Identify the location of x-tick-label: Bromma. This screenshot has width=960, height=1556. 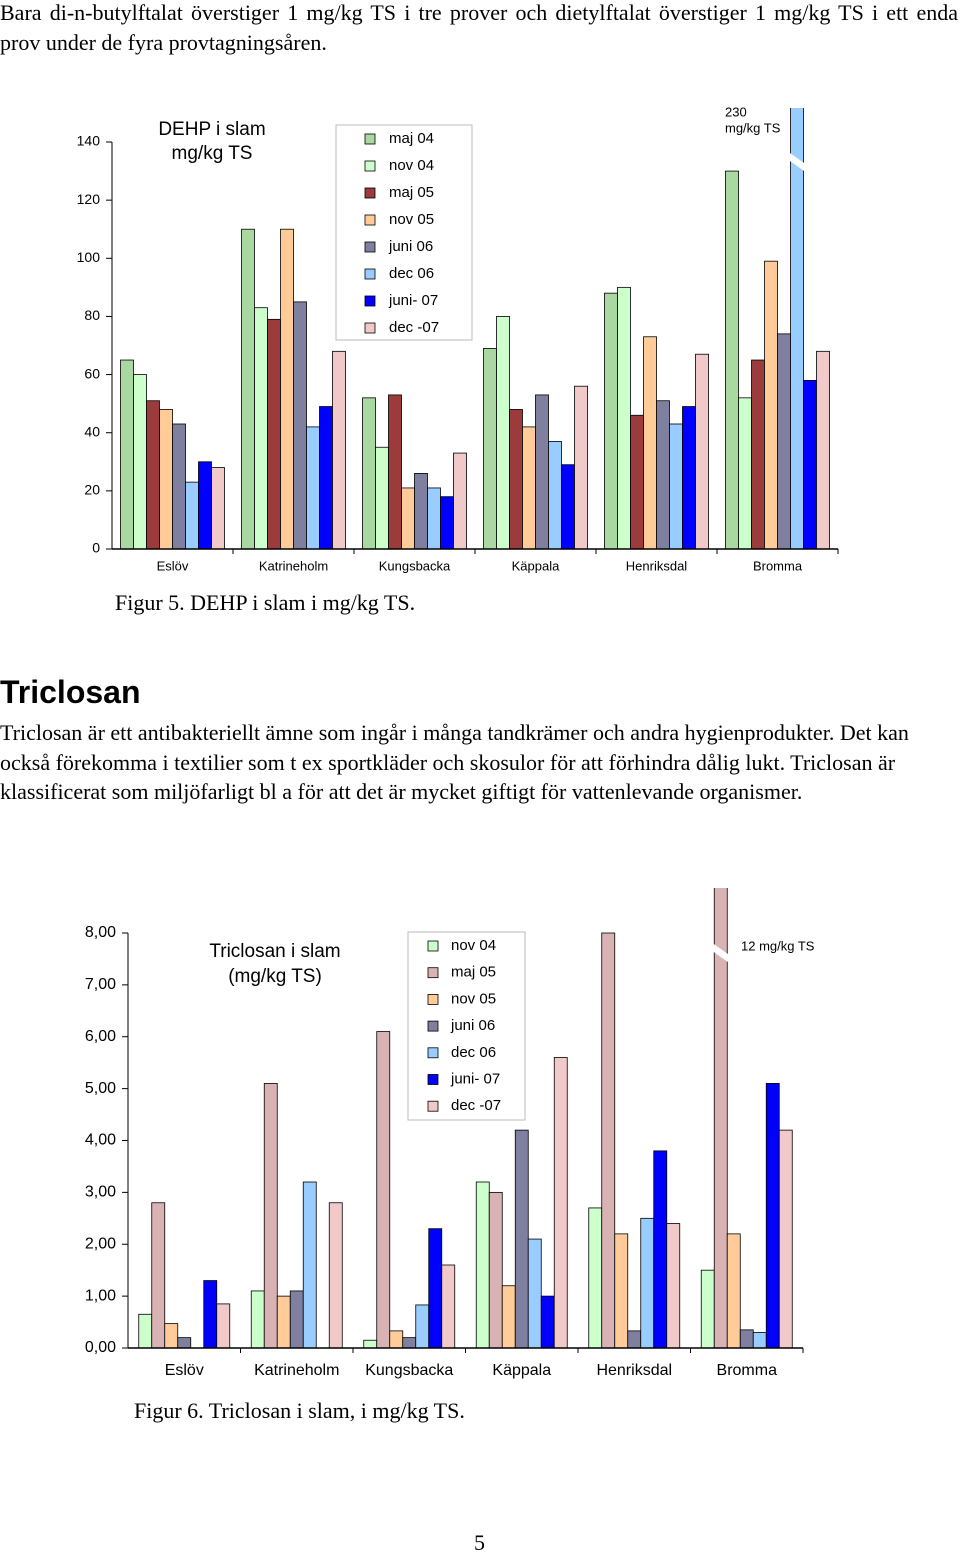
(747, 1370).